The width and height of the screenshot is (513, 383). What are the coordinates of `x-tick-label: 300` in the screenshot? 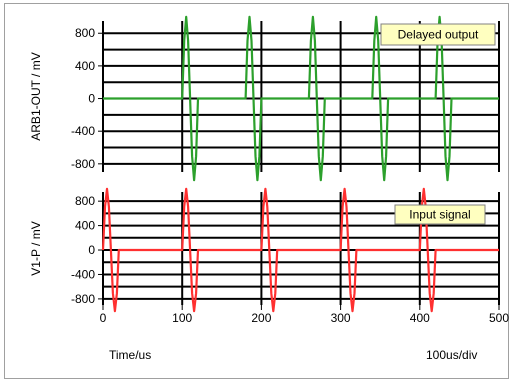 It's located at (341, 318).